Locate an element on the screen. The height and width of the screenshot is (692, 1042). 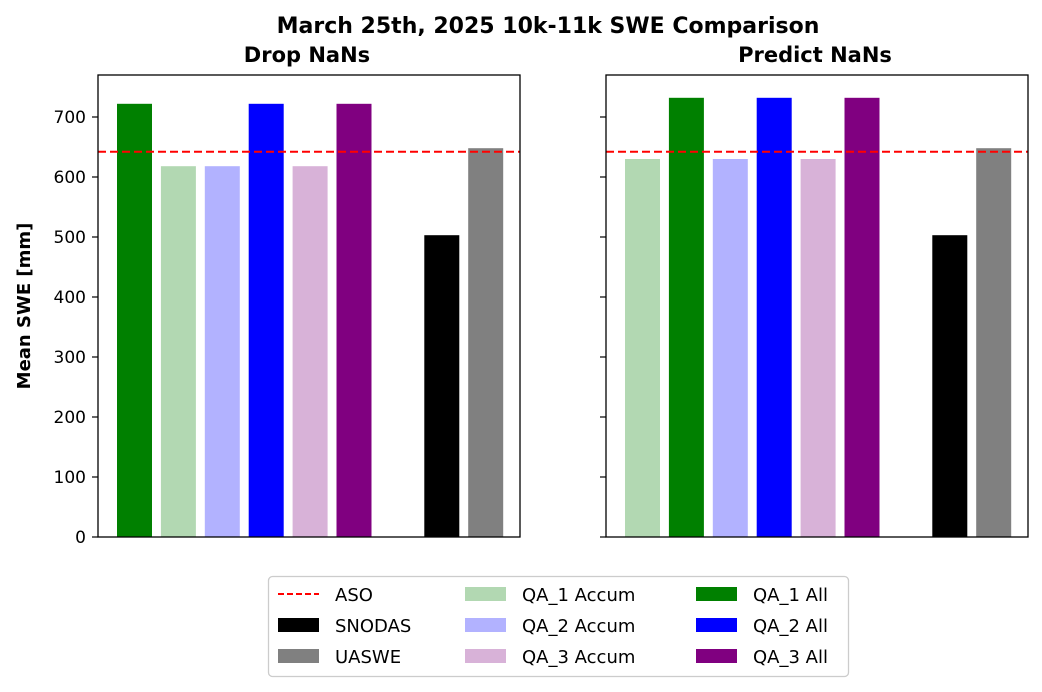
y-tick-label: 0 is located at coordinates (80, 538).